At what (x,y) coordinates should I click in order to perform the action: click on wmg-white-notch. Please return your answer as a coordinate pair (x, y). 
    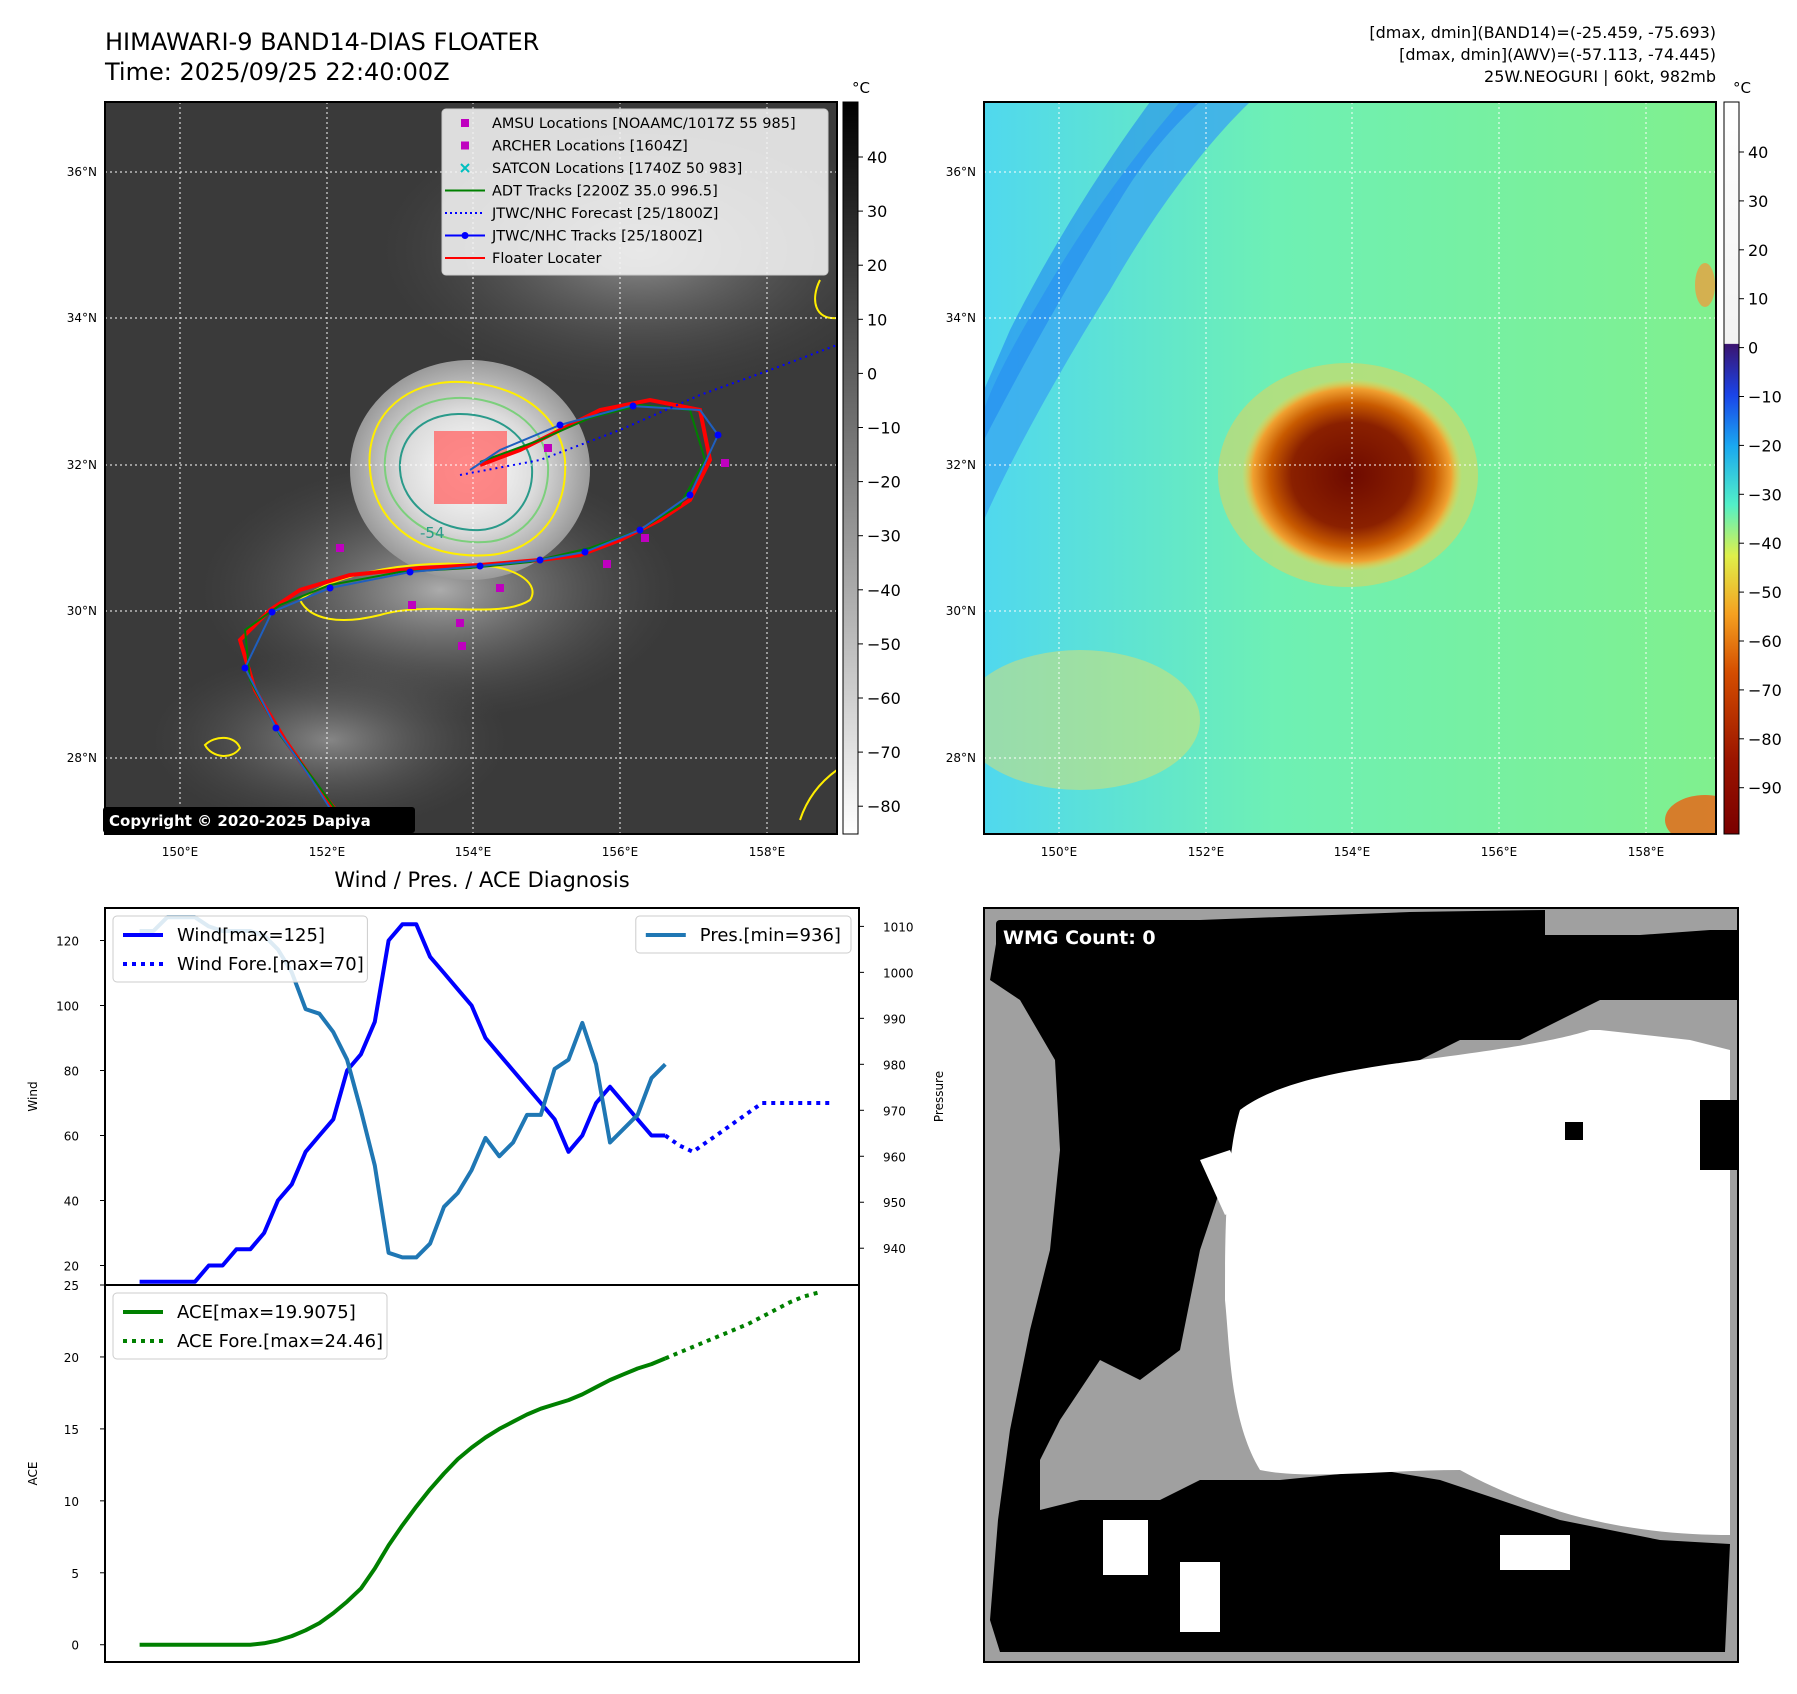
    Looking at the image, I should click on (1225, 1182).